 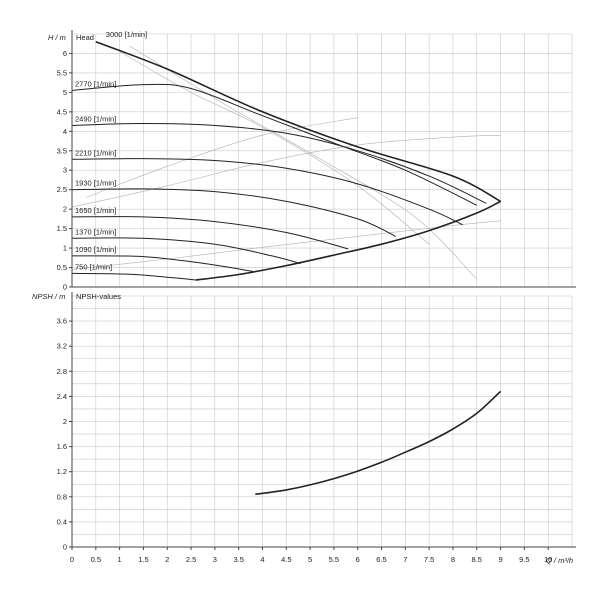 I want to click on x-tick-label: 2.5, so click(x=191, y=559).